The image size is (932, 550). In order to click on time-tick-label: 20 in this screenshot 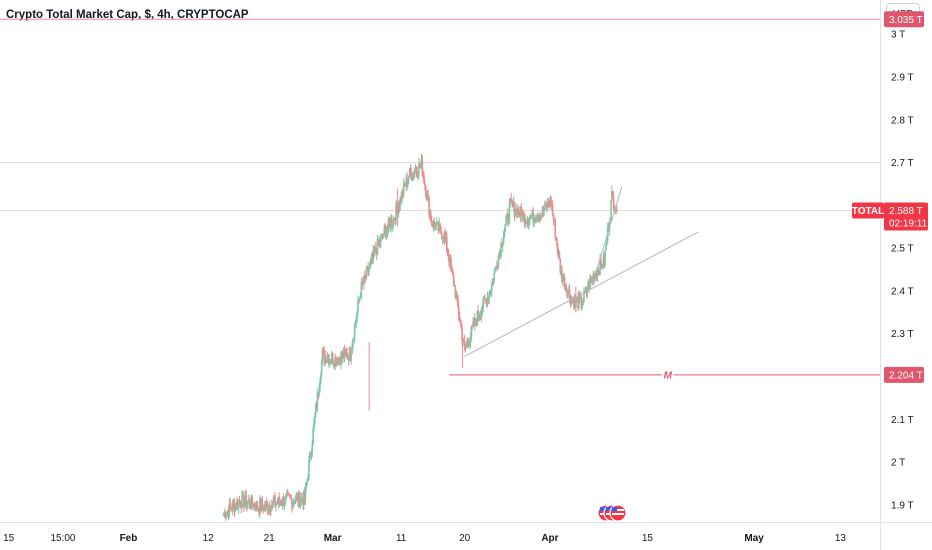, I will do `click(465, 538)`.